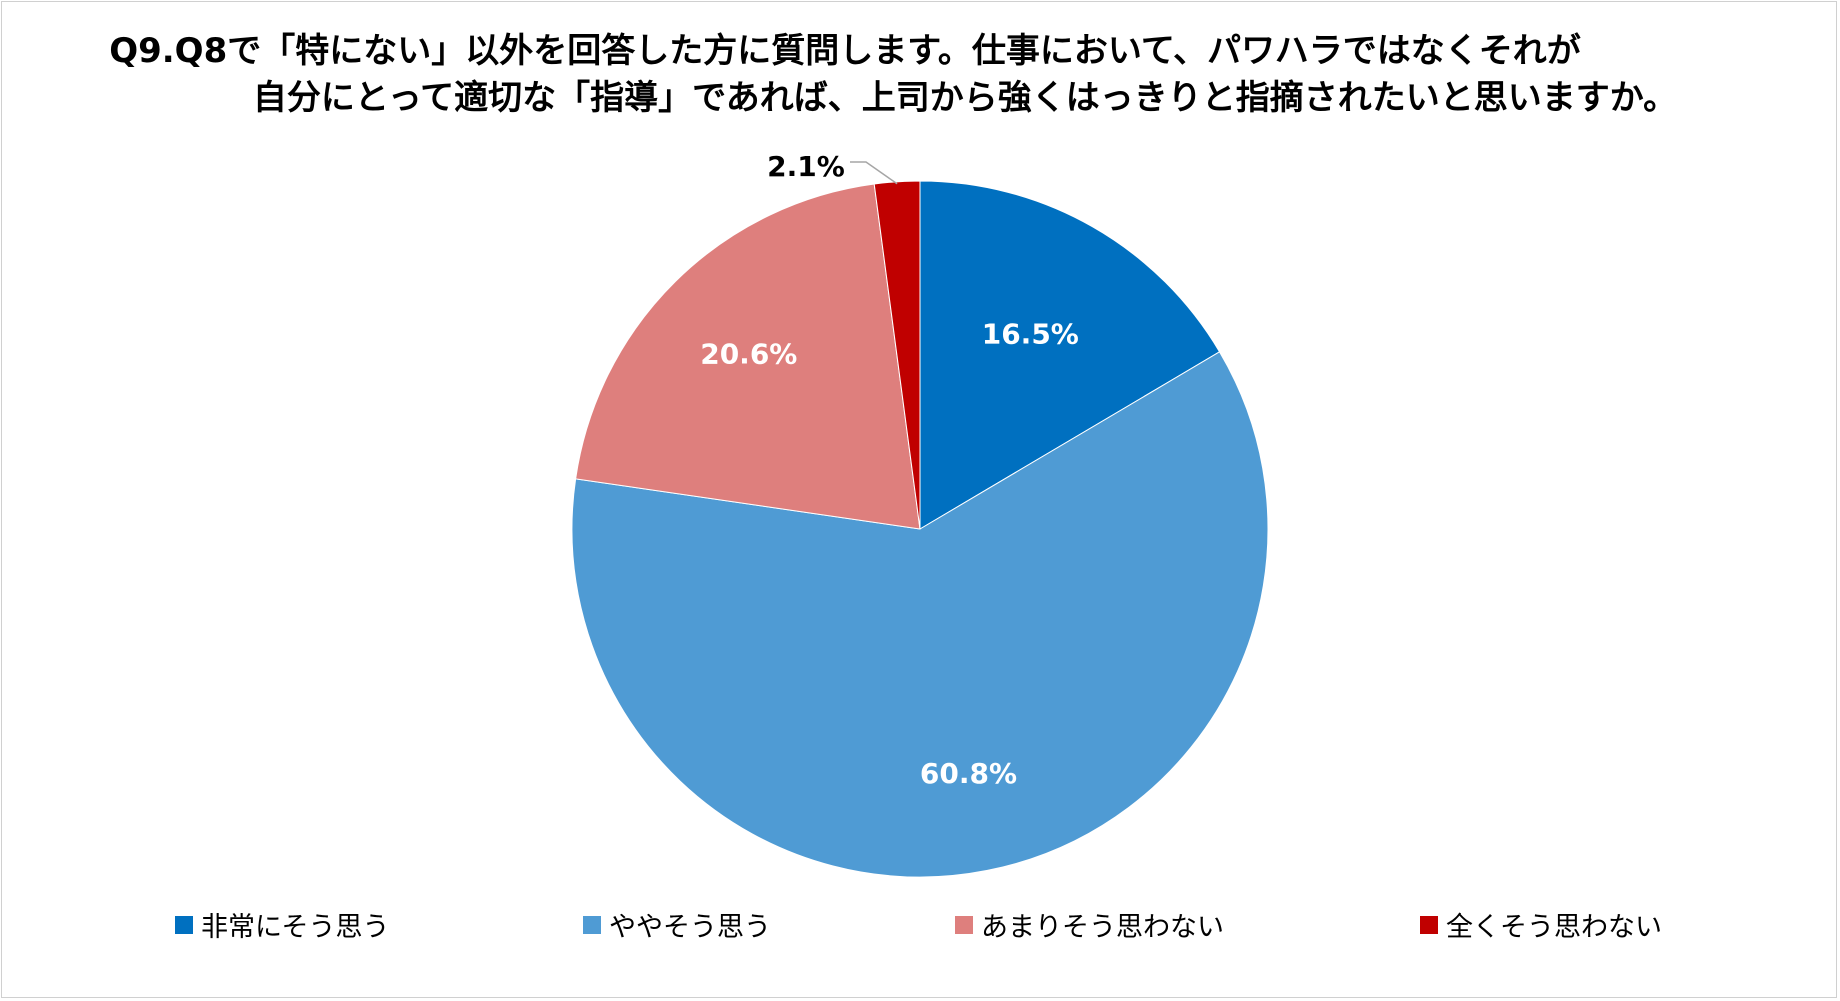 This screenshot has height=1001, width=1840. I want to click on legend-label: ややそう思う, so click(690, 927).